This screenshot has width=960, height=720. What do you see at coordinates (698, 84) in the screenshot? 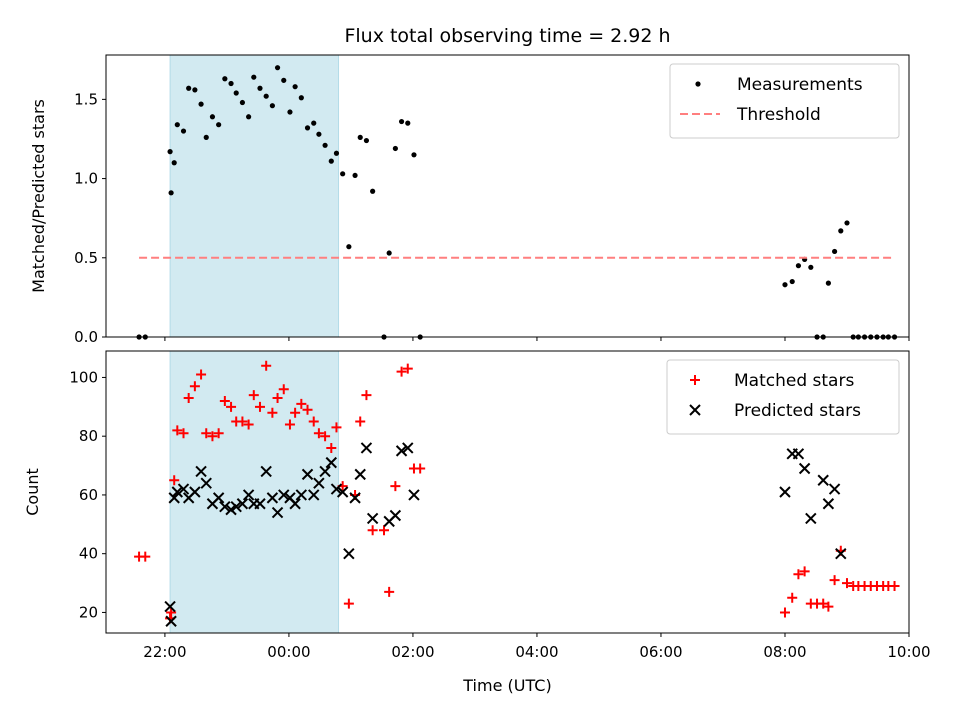
I see `legend-swatch` at bounding box center [698, 84].